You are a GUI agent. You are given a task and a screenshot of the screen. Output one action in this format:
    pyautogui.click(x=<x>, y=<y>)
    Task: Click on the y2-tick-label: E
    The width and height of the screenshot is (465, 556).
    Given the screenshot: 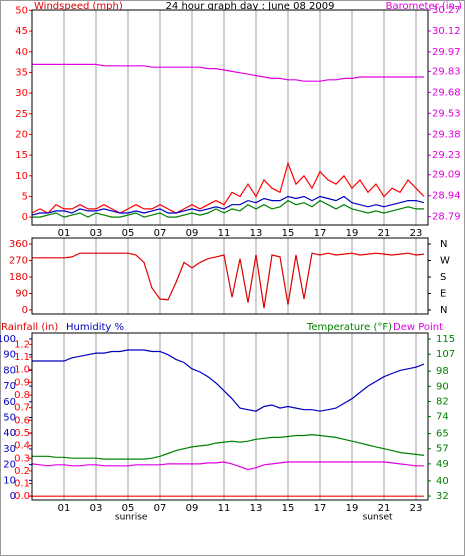 What is the action you would take?
    pyautogui.click(x=443, y=293)
    